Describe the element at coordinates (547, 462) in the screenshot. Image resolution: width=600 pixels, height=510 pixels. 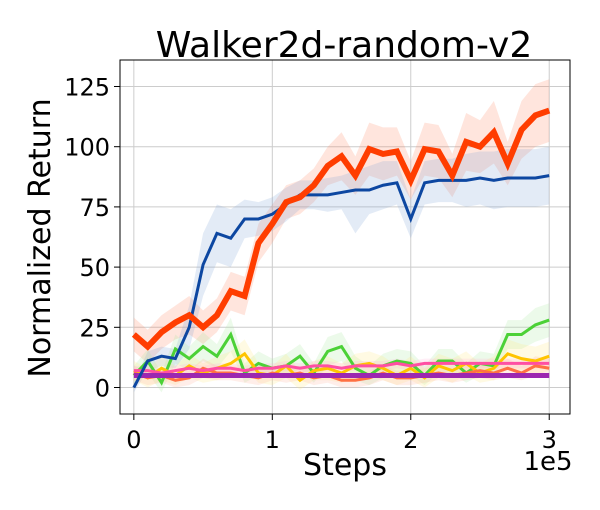
I see `x-axis-multiplier: 1e5` at that location.